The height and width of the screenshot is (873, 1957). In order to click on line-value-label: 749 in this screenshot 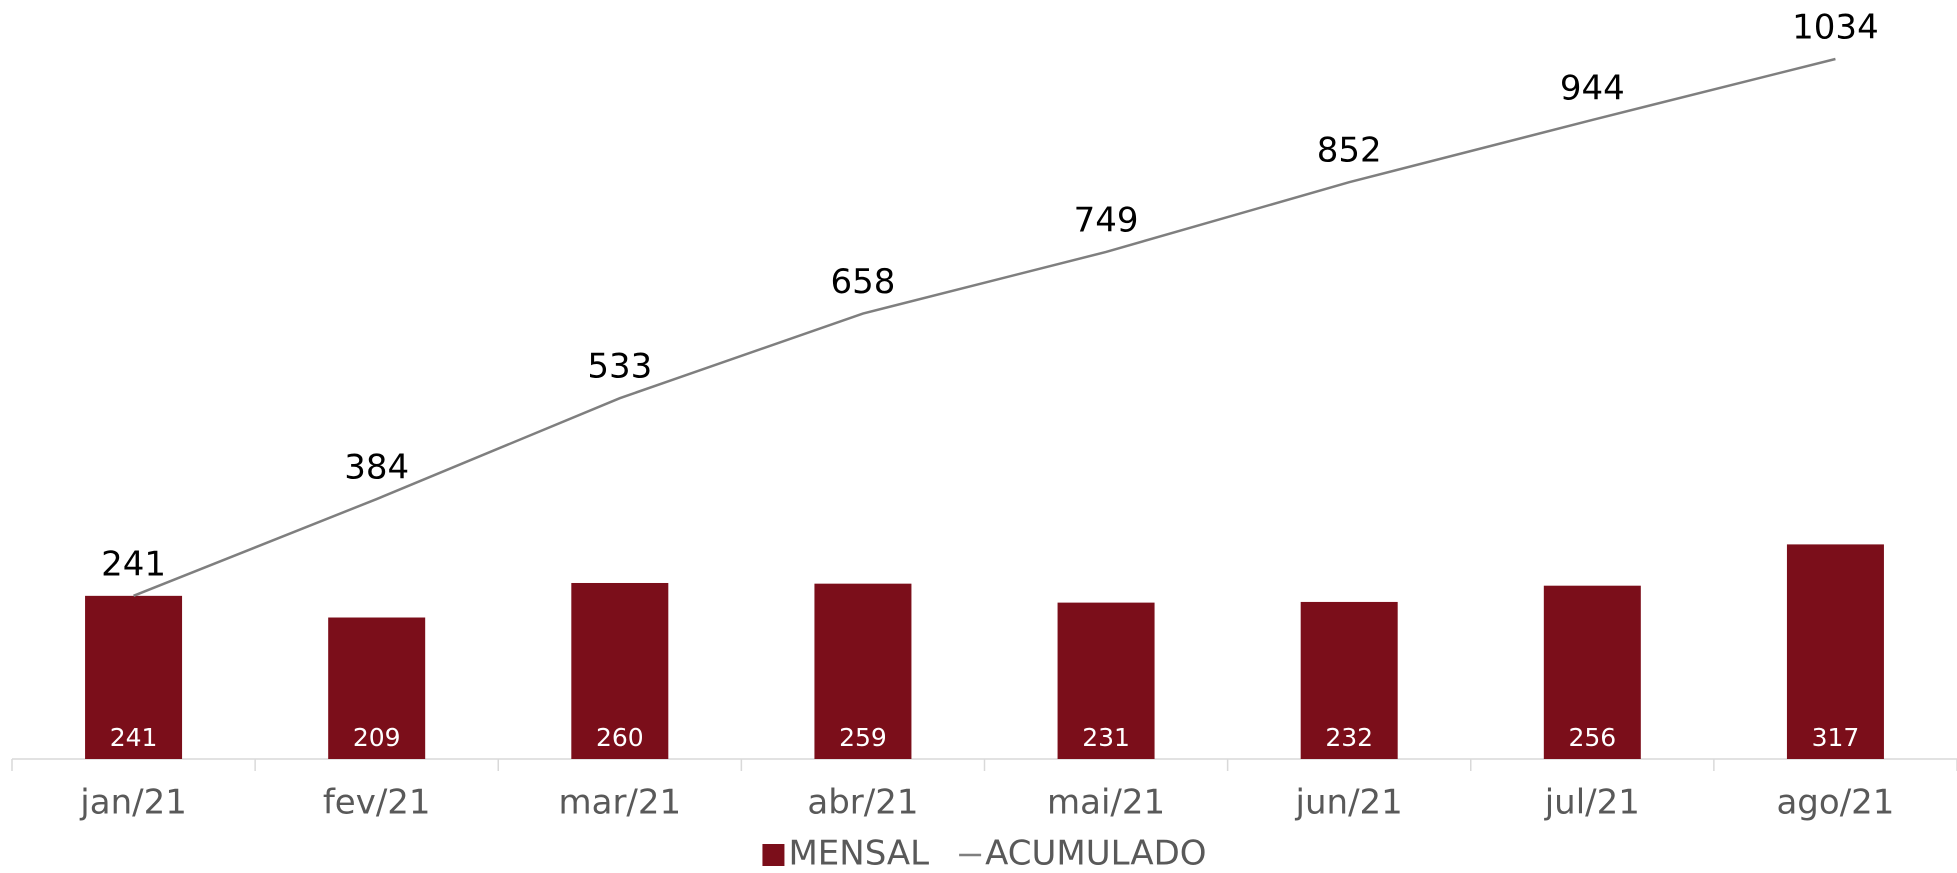, I will do `click(1106, 220)`.